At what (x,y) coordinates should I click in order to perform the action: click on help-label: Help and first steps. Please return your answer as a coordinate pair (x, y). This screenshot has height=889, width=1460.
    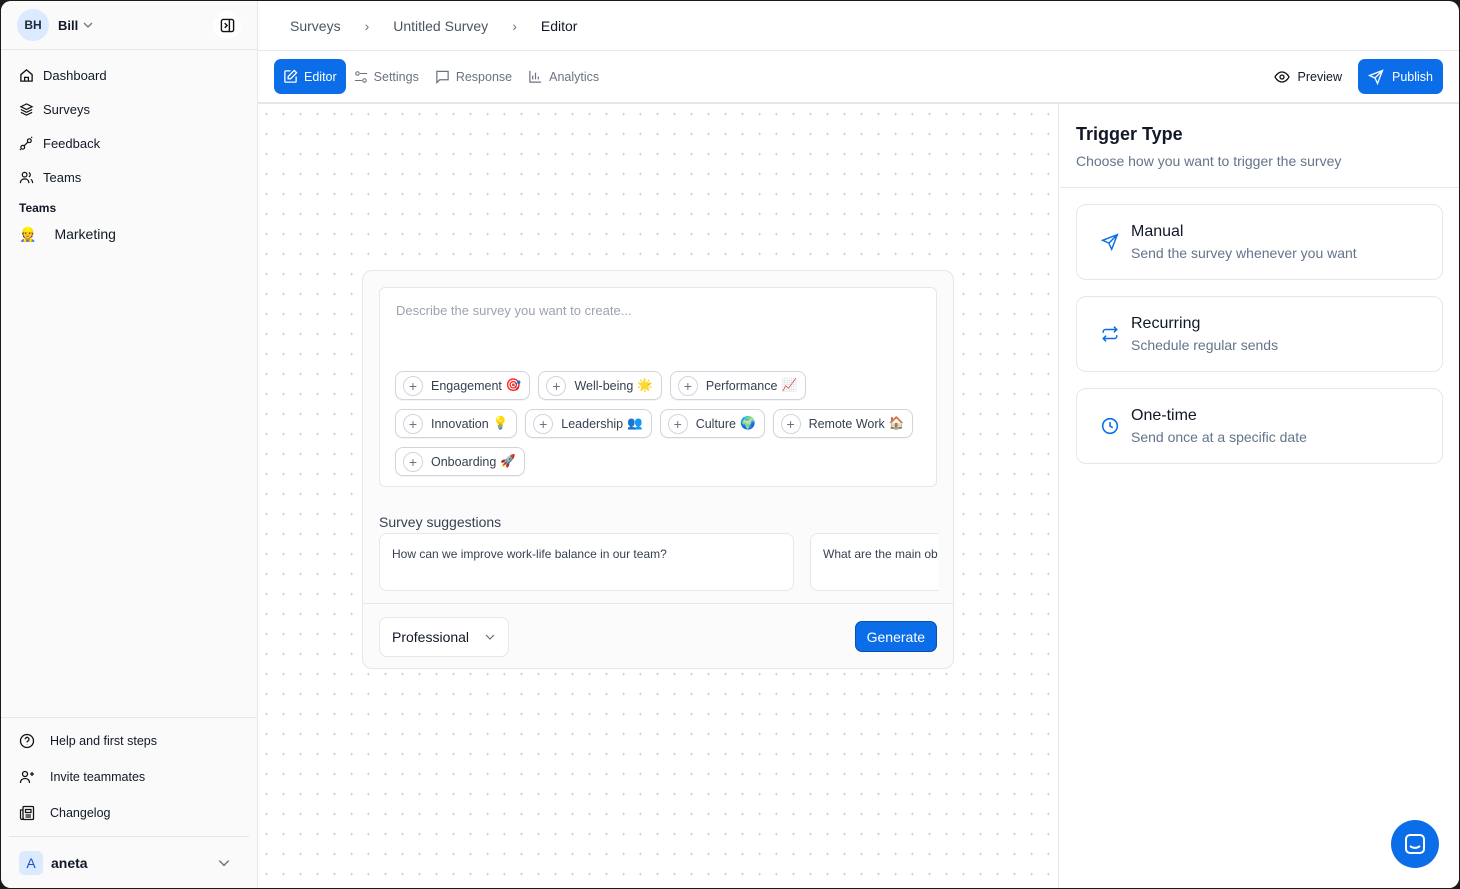
    Looking at the image, I should click on (103, 741).